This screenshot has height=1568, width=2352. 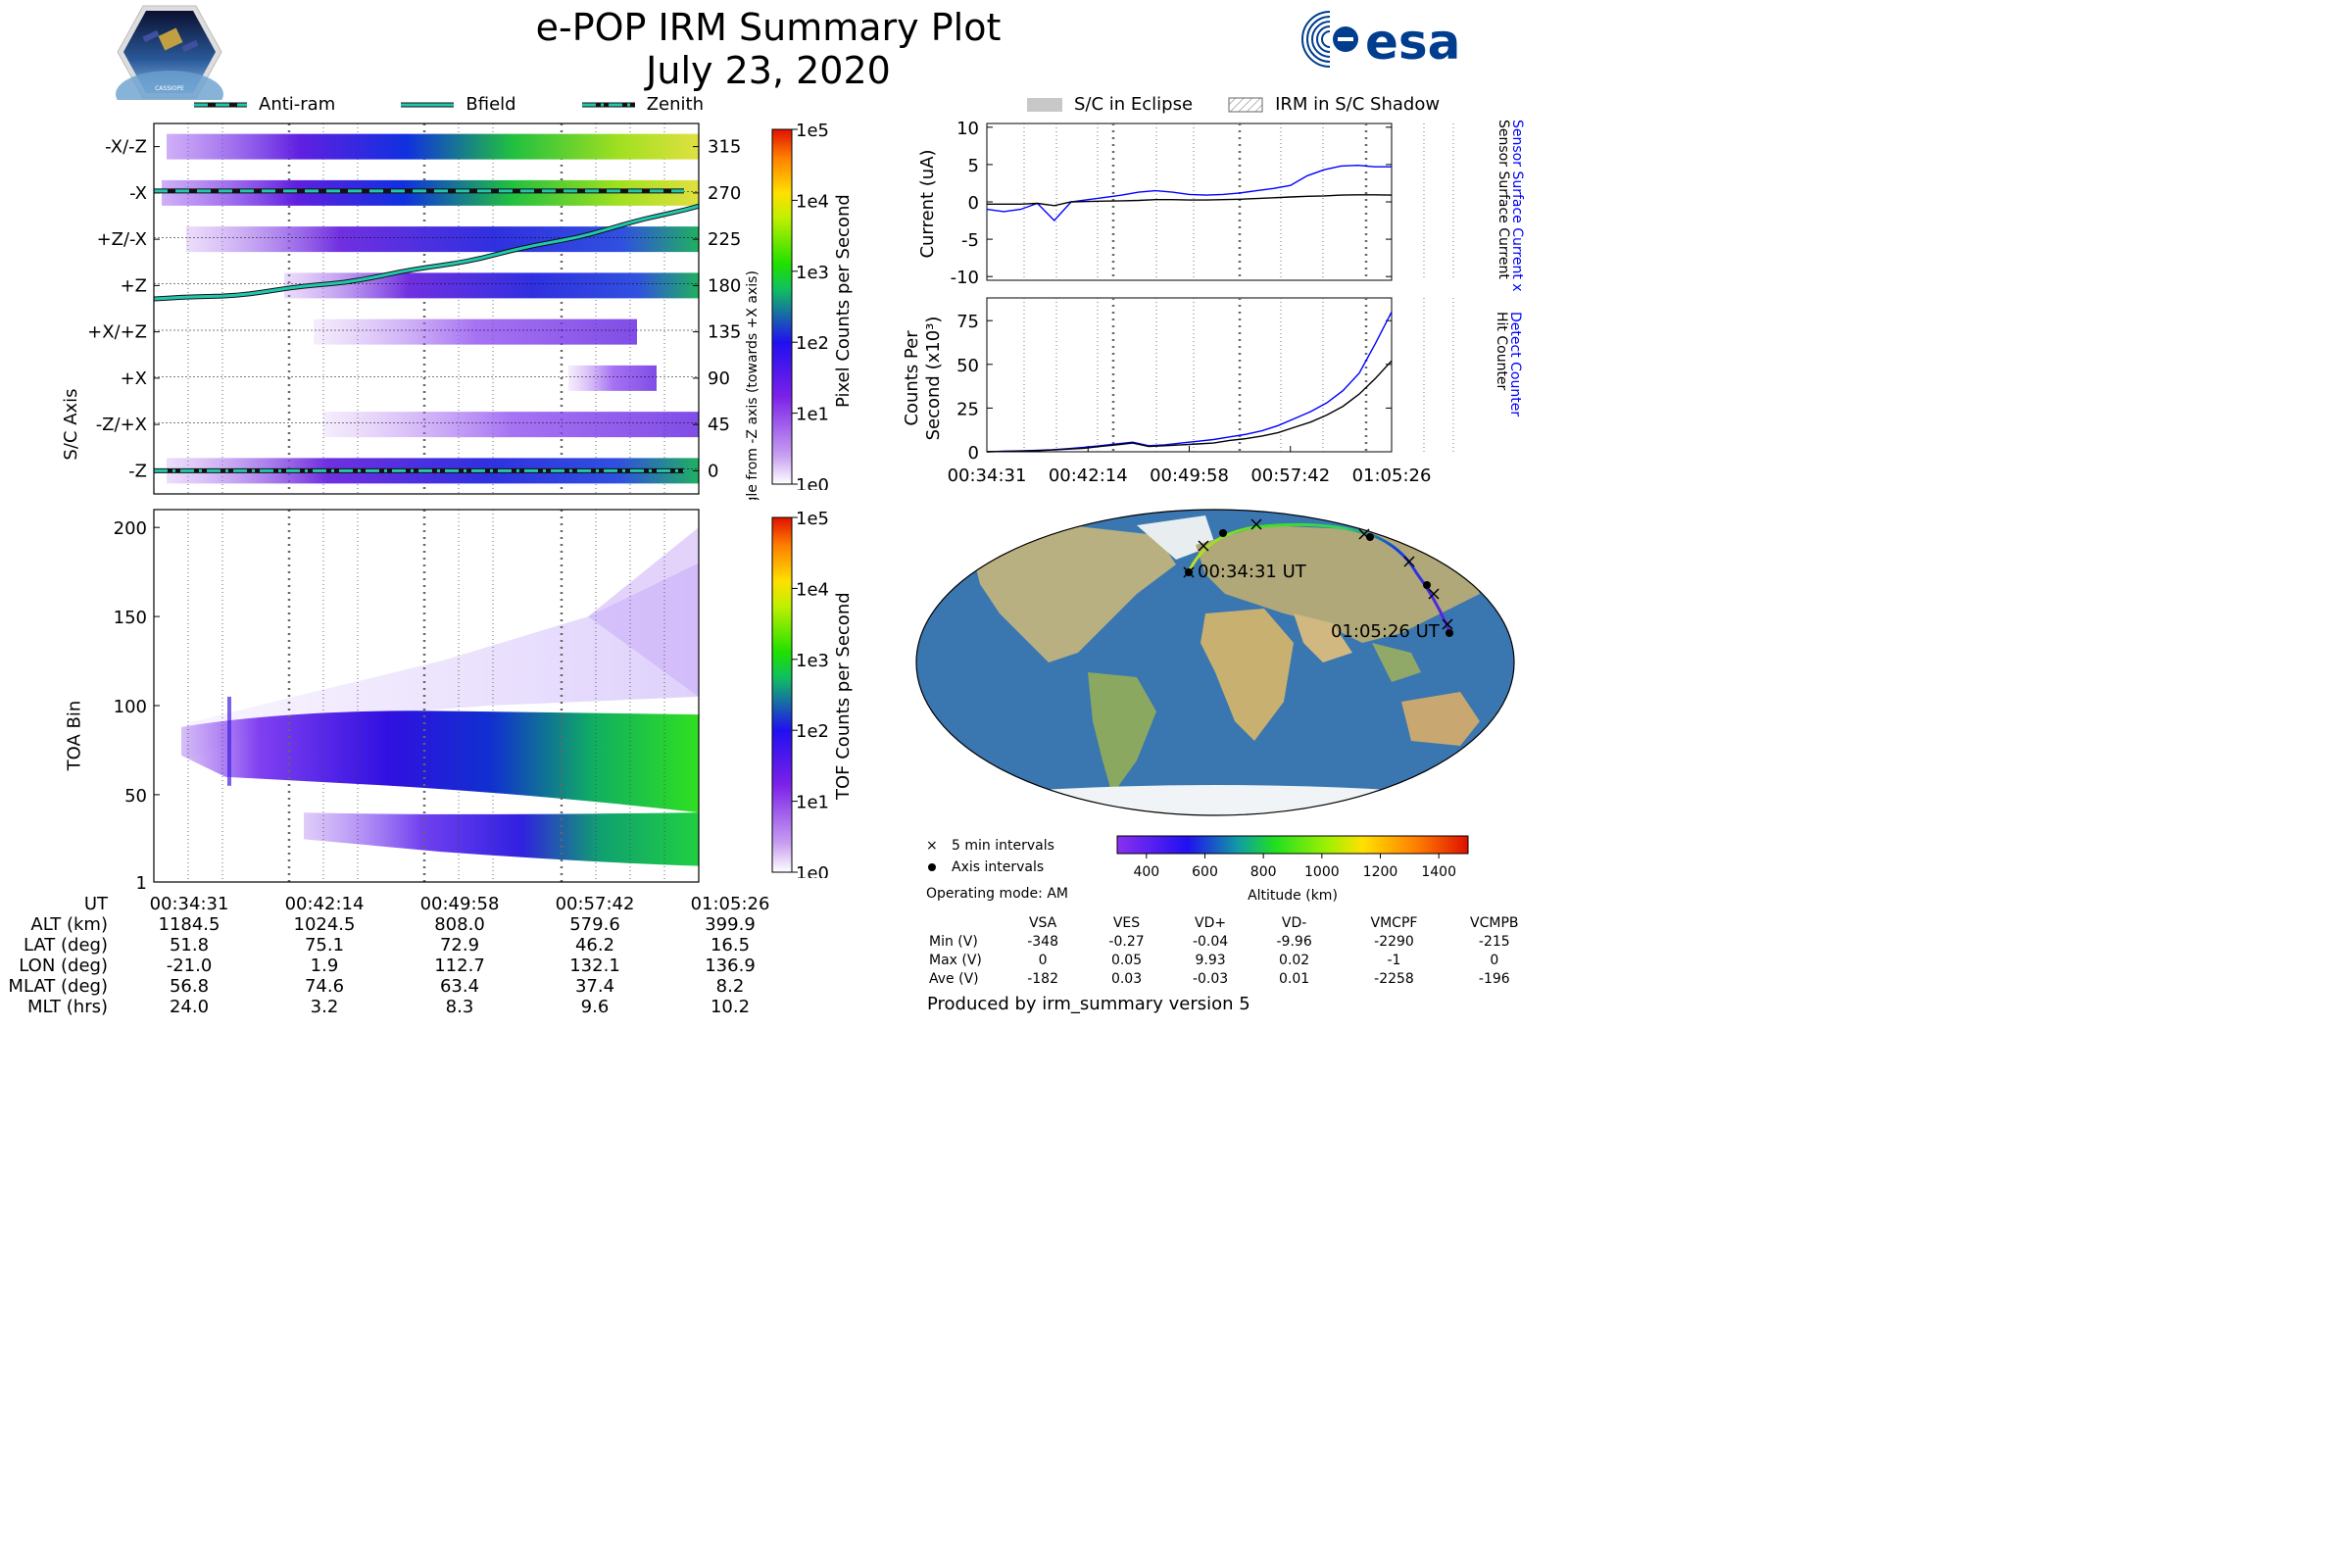 I want to click on x-marker-icon: ×, so click(x=932, y=846).